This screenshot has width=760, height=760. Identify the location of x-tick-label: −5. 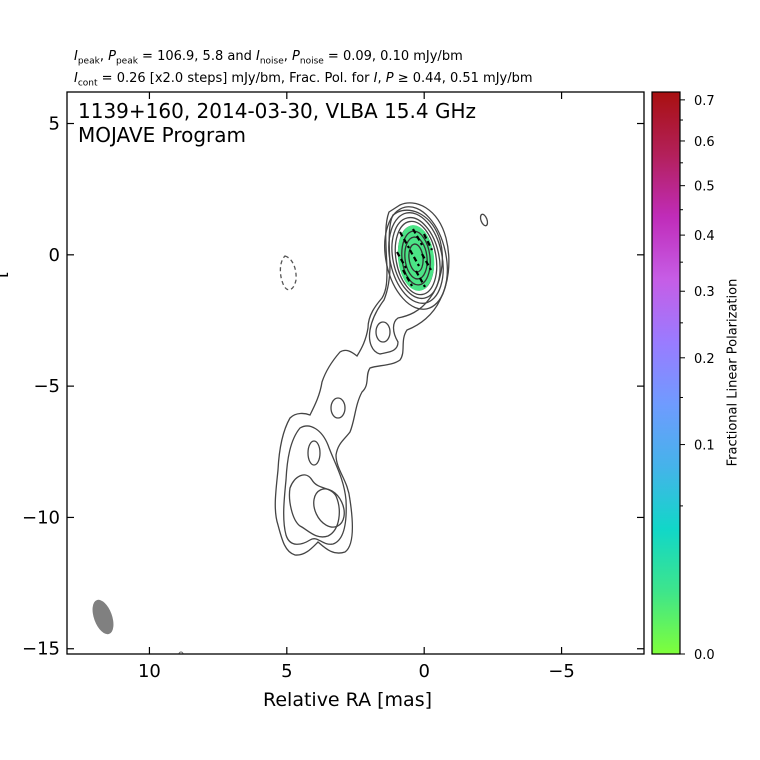
(561, 671).